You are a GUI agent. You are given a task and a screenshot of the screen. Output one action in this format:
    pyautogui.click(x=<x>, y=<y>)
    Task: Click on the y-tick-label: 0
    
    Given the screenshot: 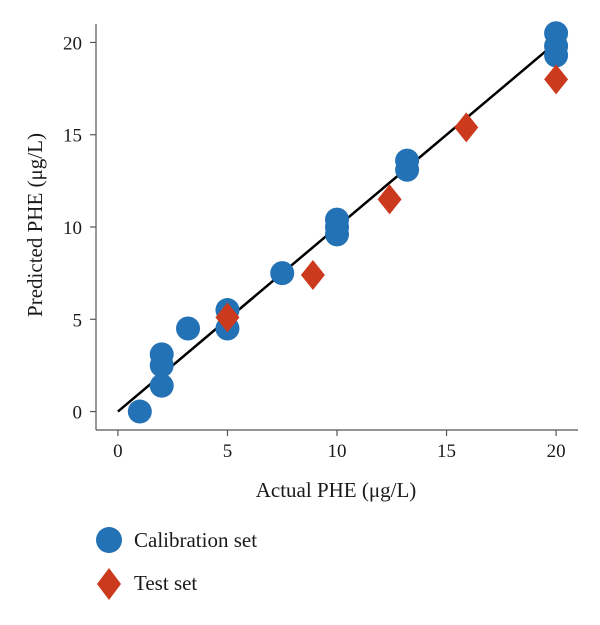 What is the action you would take?
    pyautogui.click(x=78, y=413)
    